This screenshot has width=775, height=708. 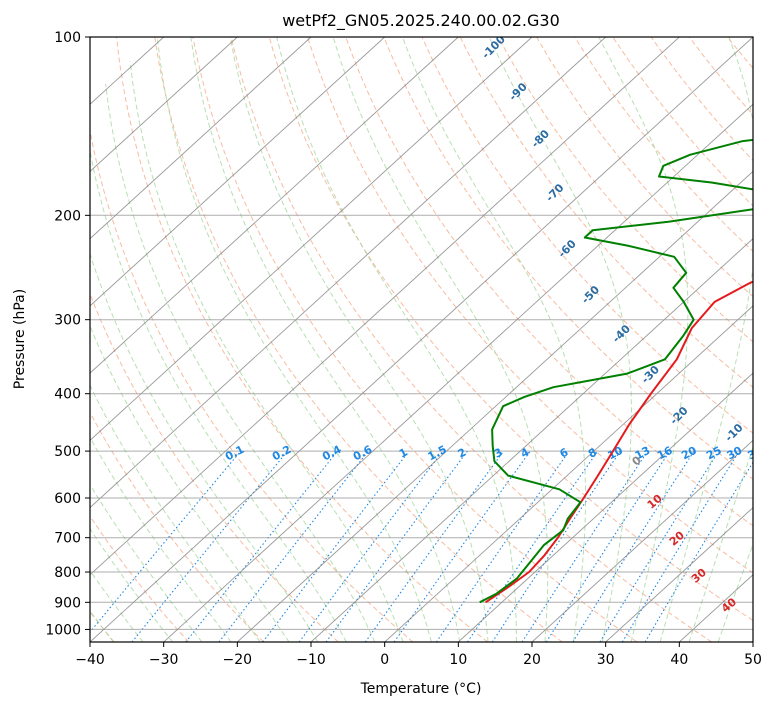 I want to click on y-axis-ticks: 100 200 300 400 500 600 700 800 900 1000, so click(x=67, y=334).